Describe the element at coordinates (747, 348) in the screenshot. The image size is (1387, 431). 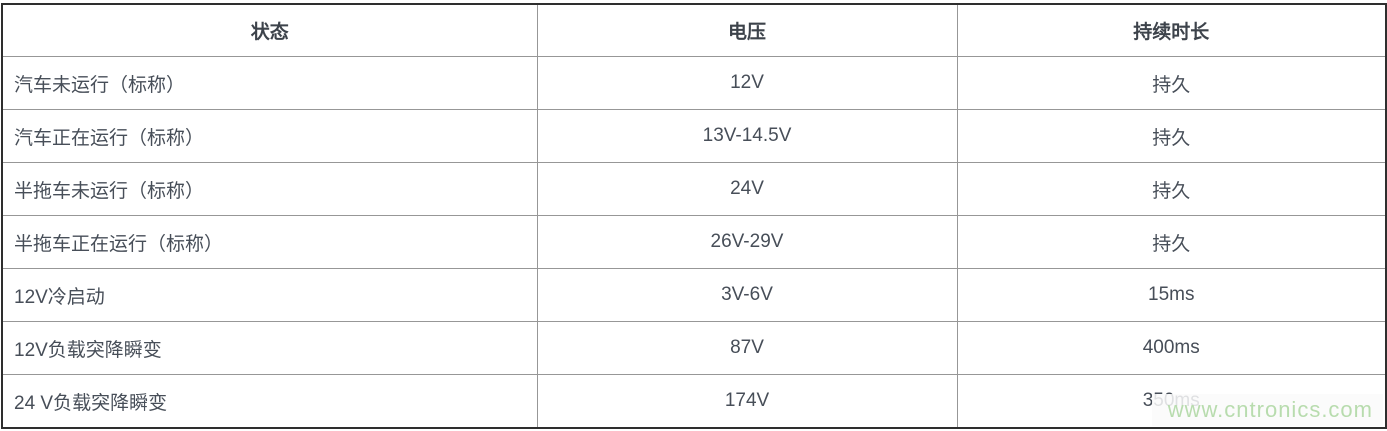
I see `cell-voltage: 87V` at that location.